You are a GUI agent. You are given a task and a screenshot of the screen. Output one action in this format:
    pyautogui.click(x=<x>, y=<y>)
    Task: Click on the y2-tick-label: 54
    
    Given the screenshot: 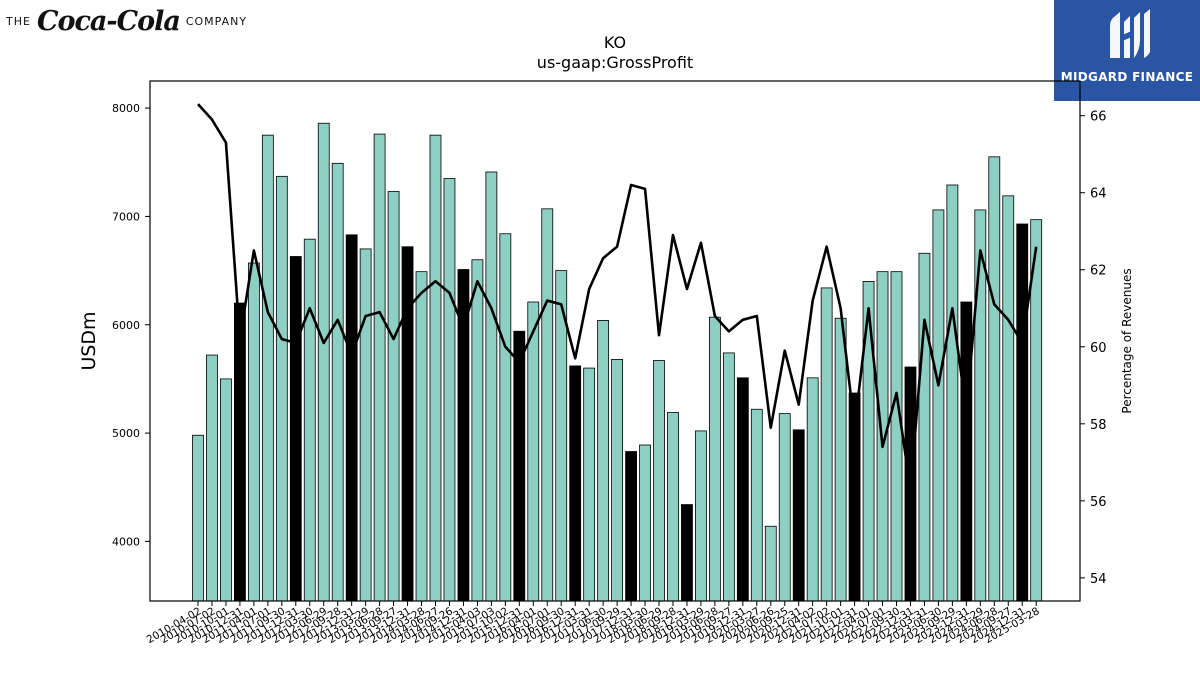 What is the action you would take?
    pyautogui.click(x=1098, y=579)
    